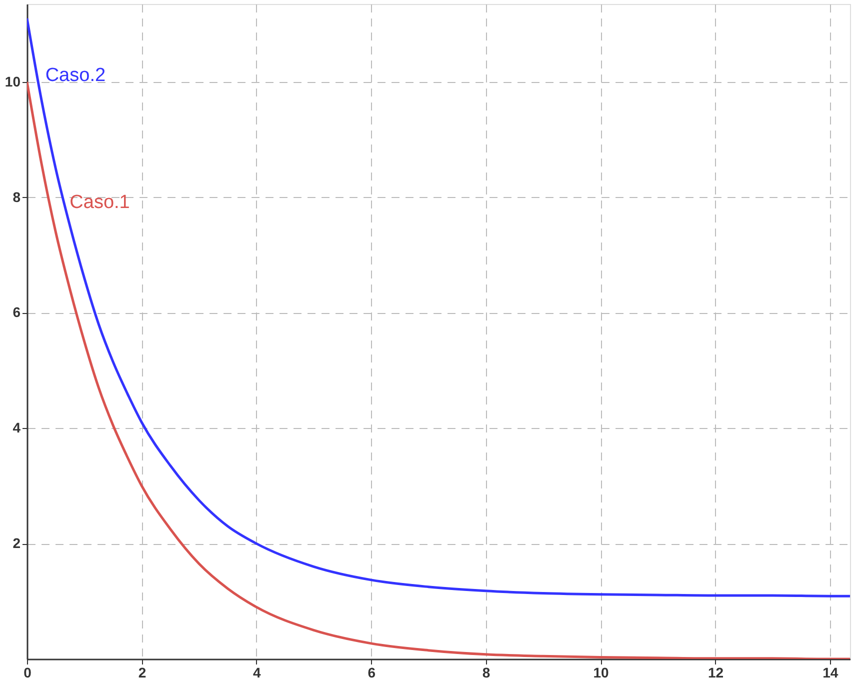  I want to click on x-tick-label: 14, so click(830, 672).